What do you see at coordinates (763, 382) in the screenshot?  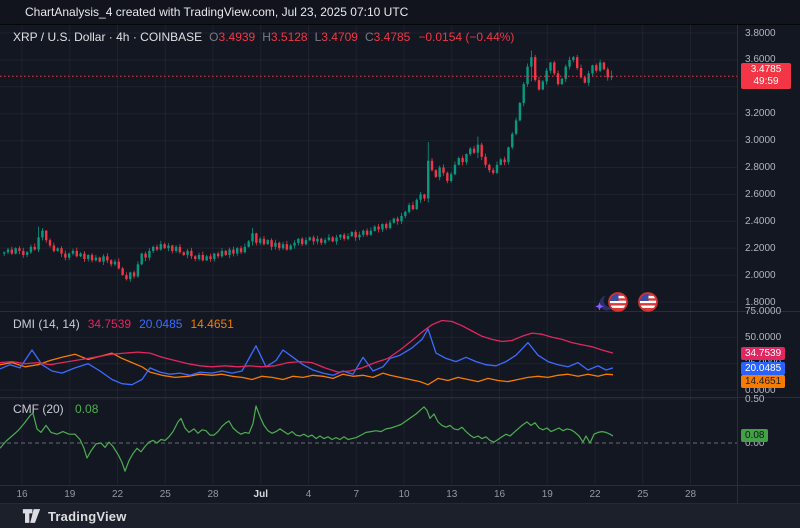 I see `dmi-axis-badge: 14.4651` at bounding box center [763, 382].